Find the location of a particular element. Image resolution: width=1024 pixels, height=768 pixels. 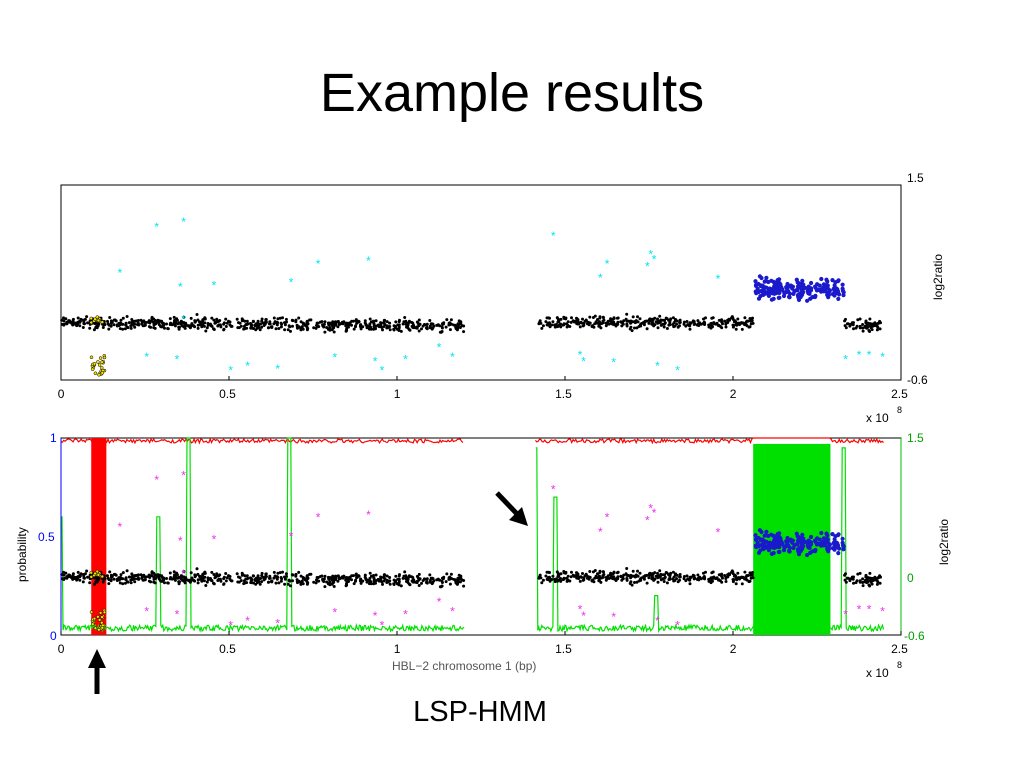

top-x-tick-label: 1 is located at coordinates (397, 394).